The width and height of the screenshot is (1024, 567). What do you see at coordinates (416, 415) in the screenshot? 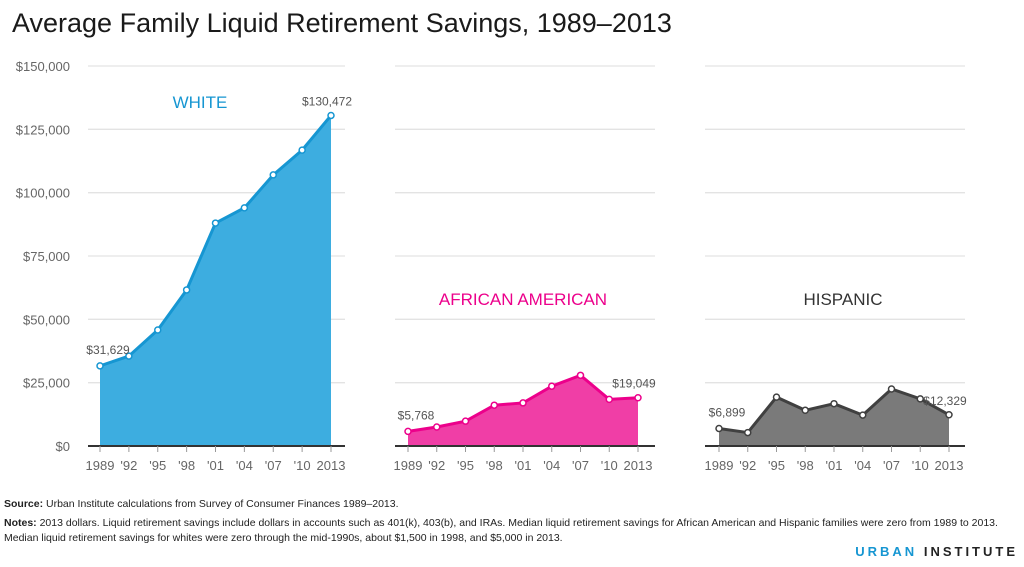
I see `first-value-label: $5,768` at bounding box center [416, 415].